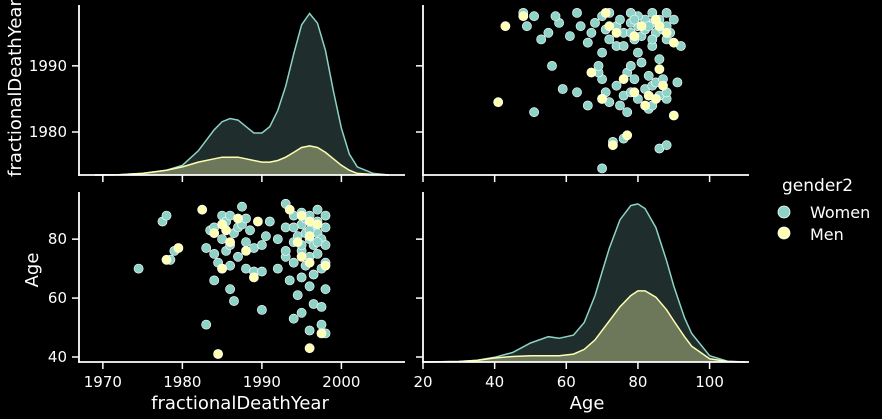  I want to click on y-tick-label-age-40: 40, so click(57, 357).